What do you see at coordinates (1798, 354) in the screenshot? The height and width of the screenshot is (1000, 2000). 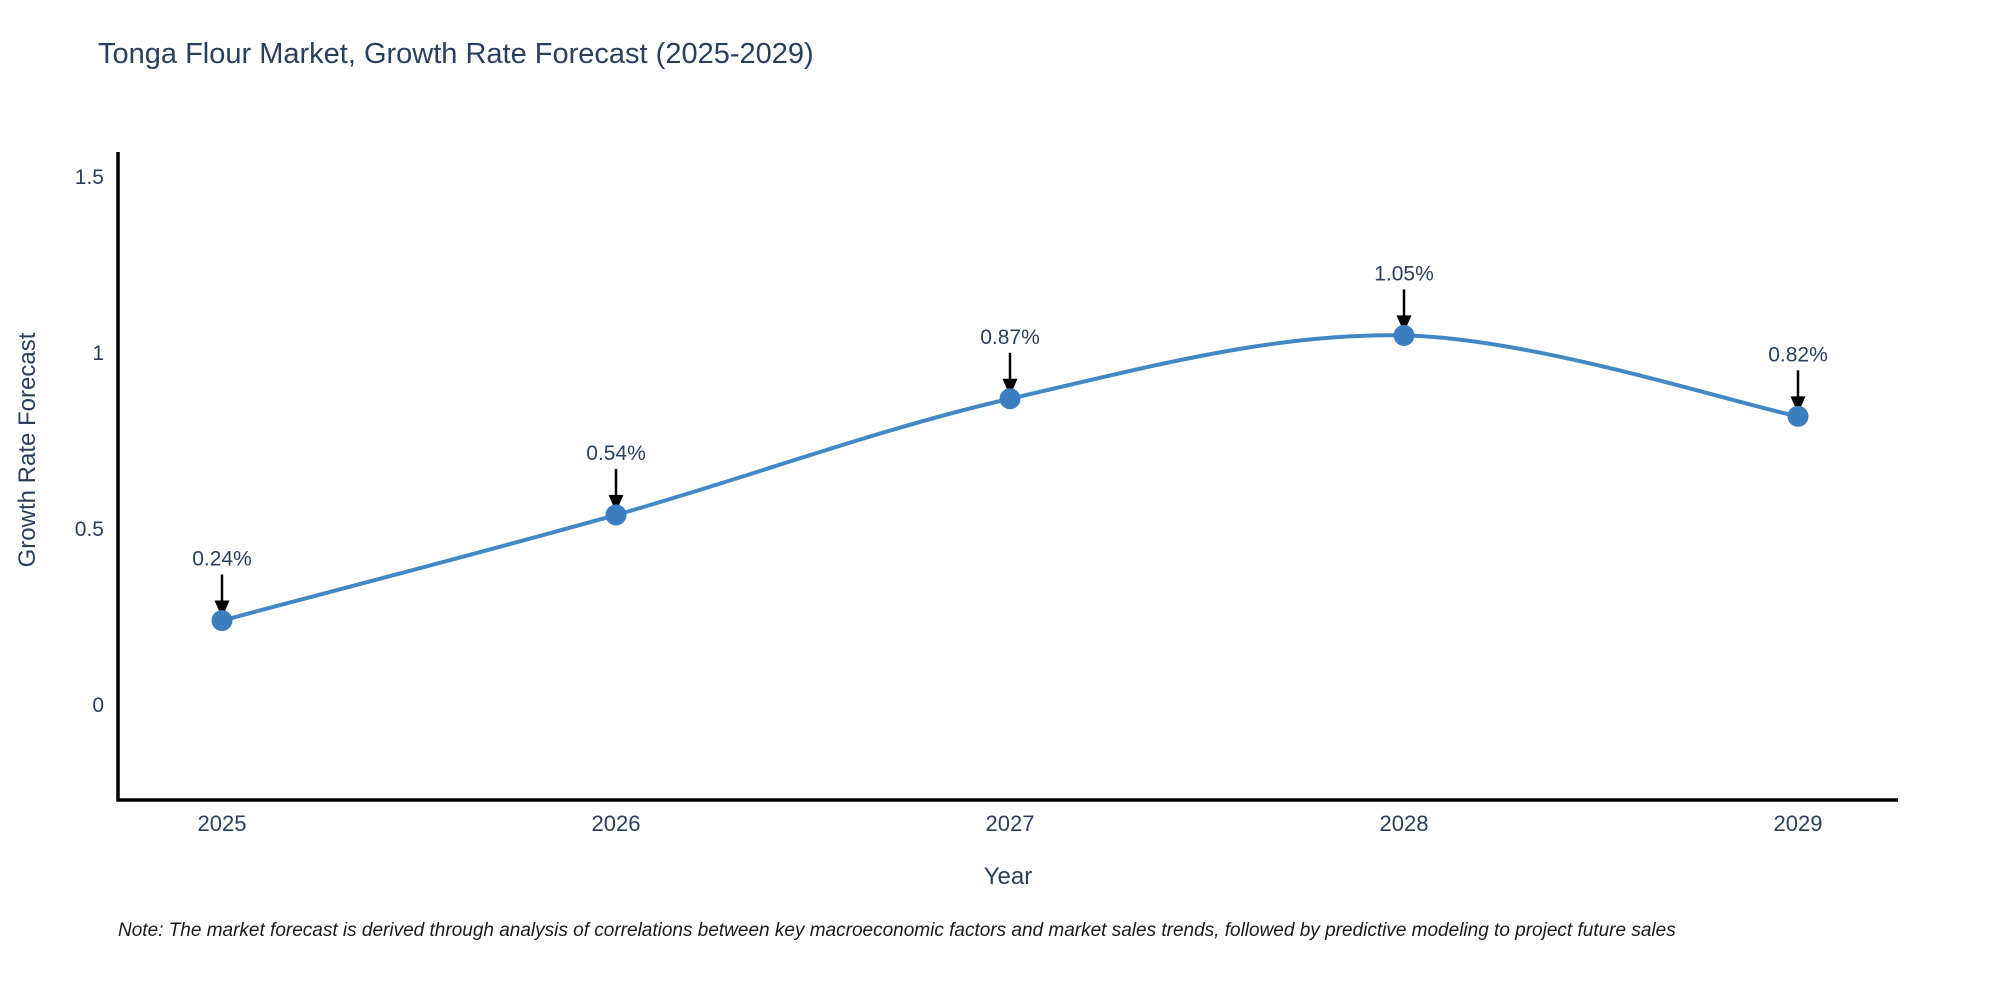 I see `point-annotation-label: 0.82%` at bounding box center [1798, 354].